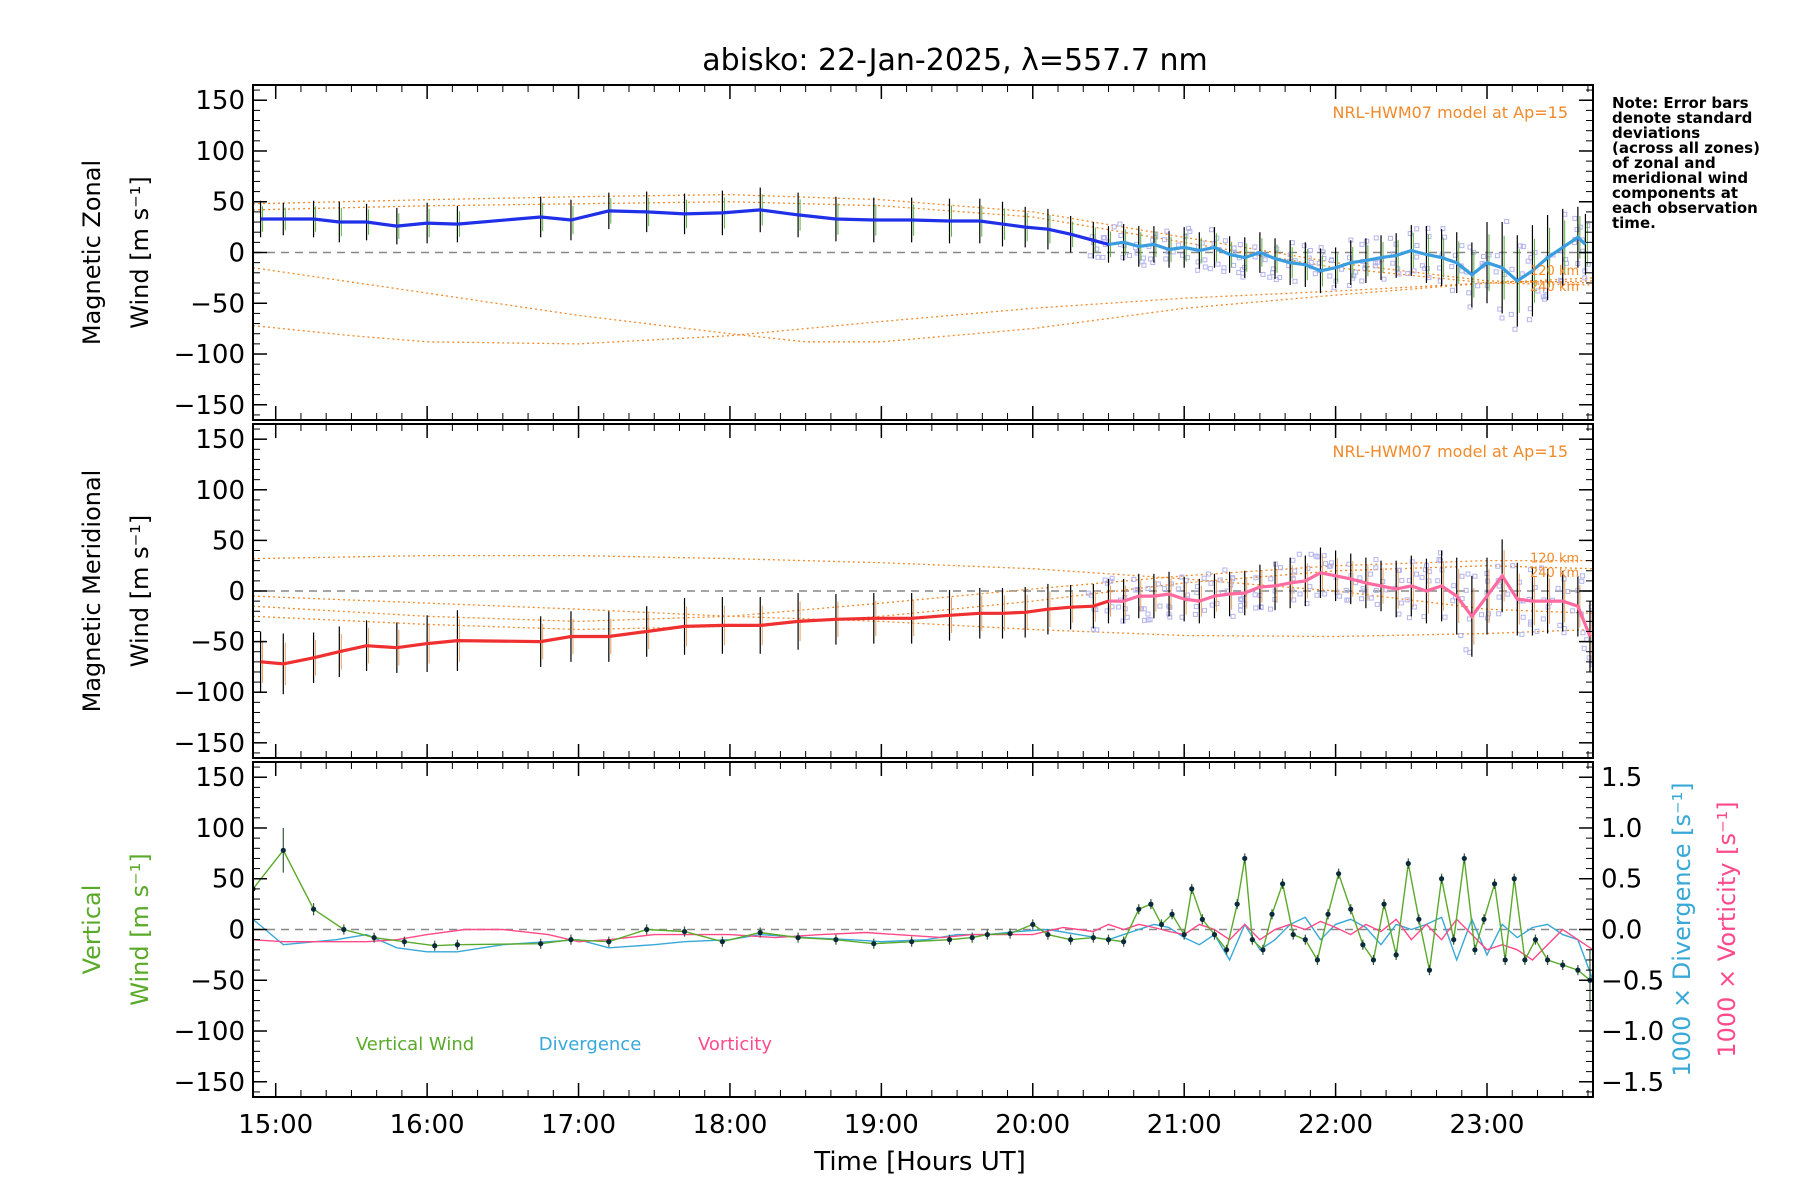  I want to click on model-altitude-label: 240 km, so click(1554, 573).